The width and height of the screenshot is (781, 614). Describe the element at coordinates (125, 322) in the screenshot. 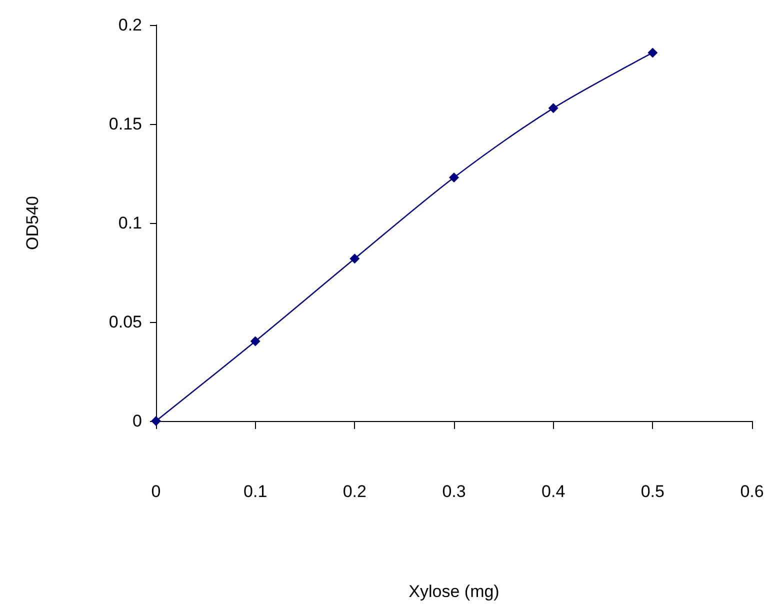

I see `y-tick-label: 0.05` at that location.